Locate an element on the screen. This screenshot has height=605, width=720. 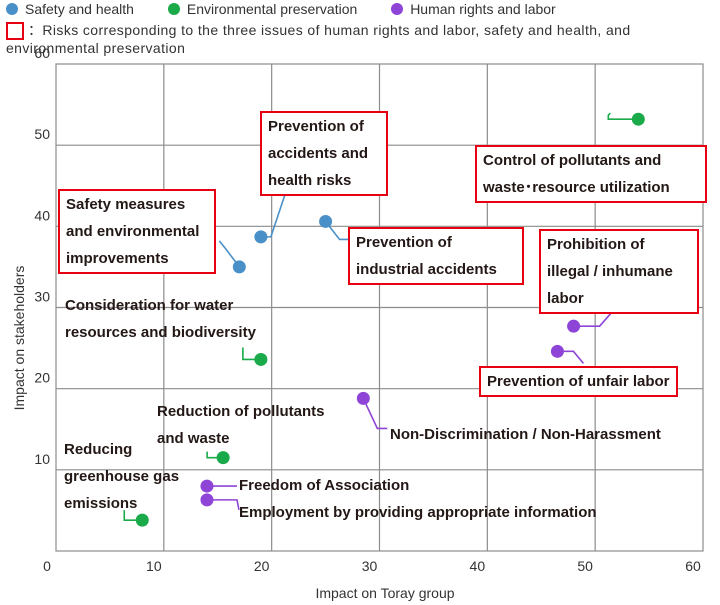
x-tick-label-20: 20 is located at coordinates (262, 566).